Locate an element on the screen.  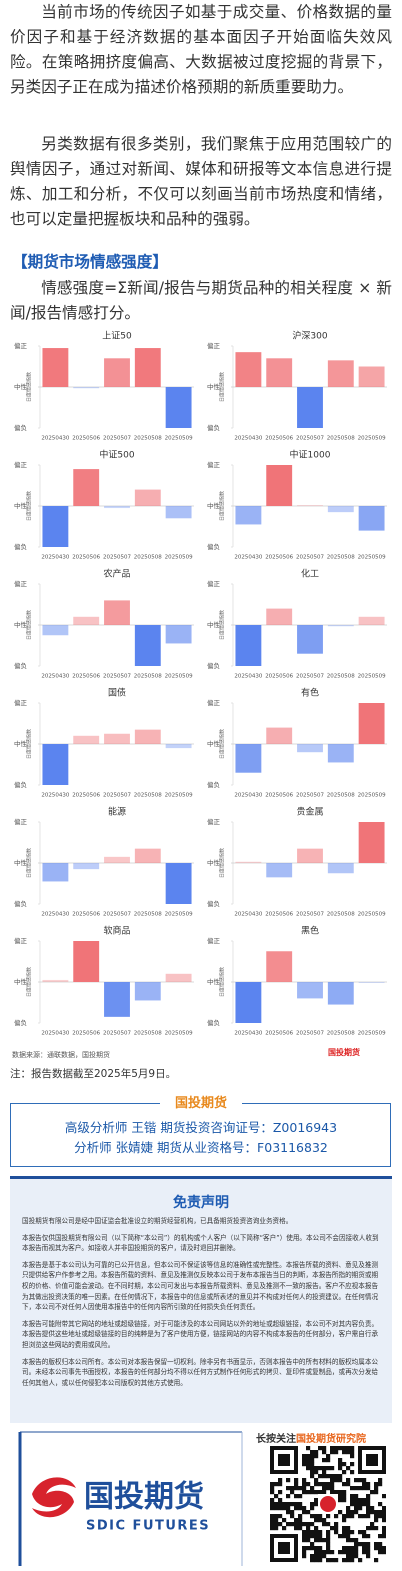
note: 注：报告数据截至2025年5月9日。 is located at coordinates (93, 1074).